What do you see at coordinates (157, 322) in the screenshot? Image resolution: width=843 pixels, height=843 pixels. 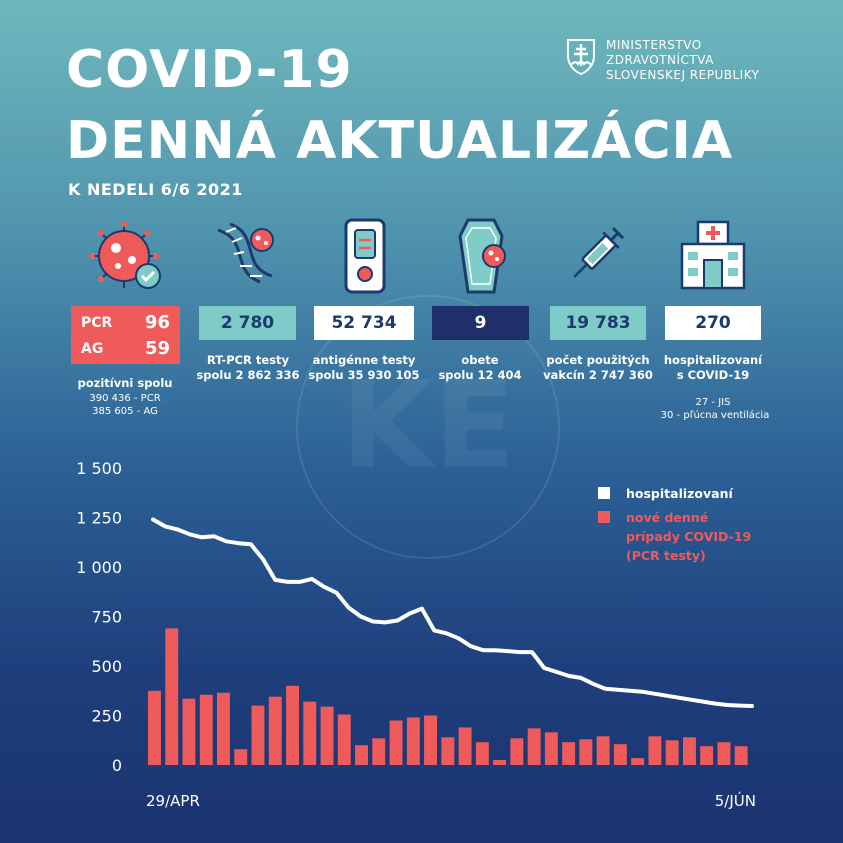 I see `pcr-value: 96` at bounding box center [157, 322].